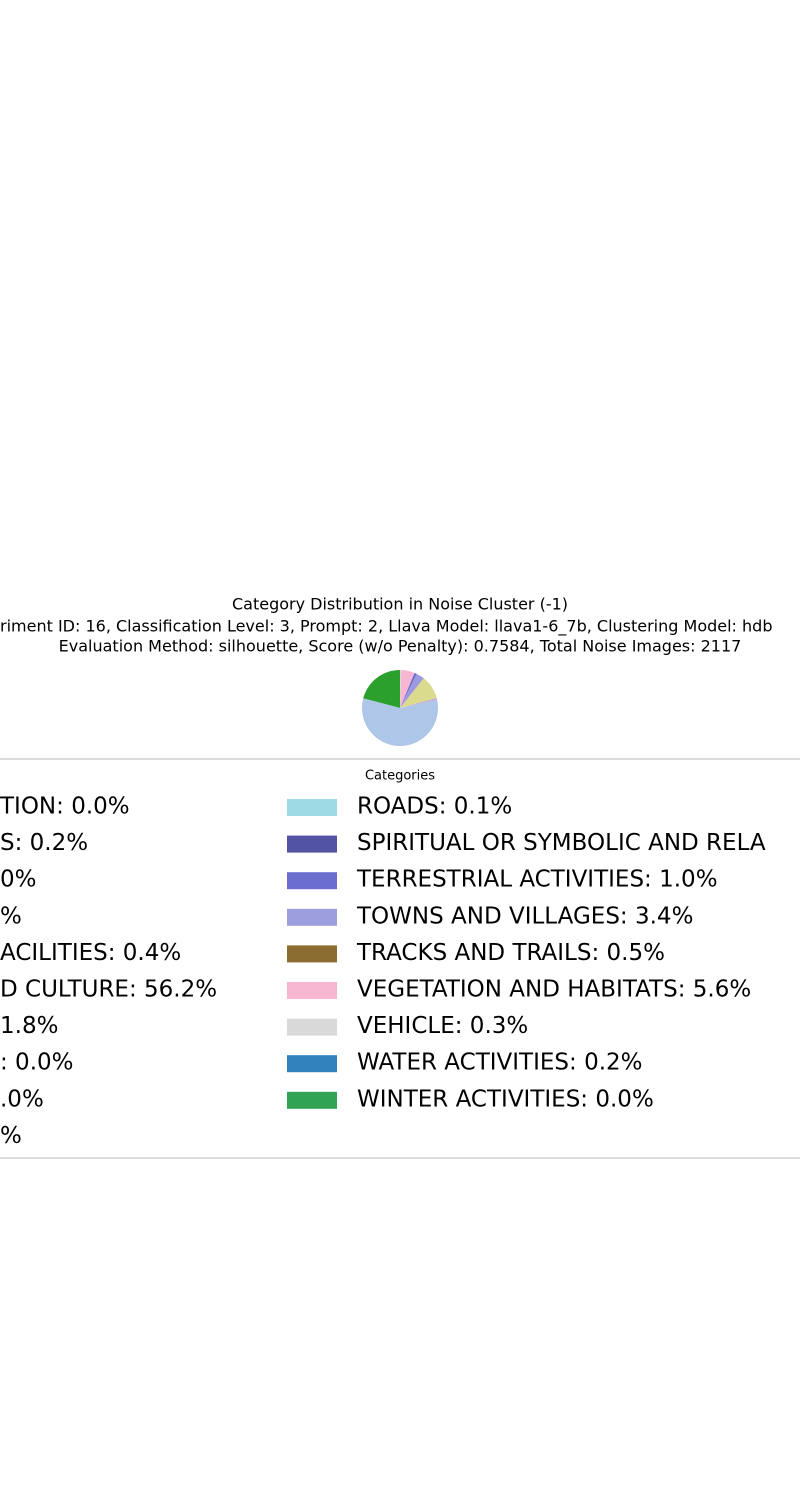  I want to click on legend-label: VEHICLE: 0.3%, so click(442, 1026).